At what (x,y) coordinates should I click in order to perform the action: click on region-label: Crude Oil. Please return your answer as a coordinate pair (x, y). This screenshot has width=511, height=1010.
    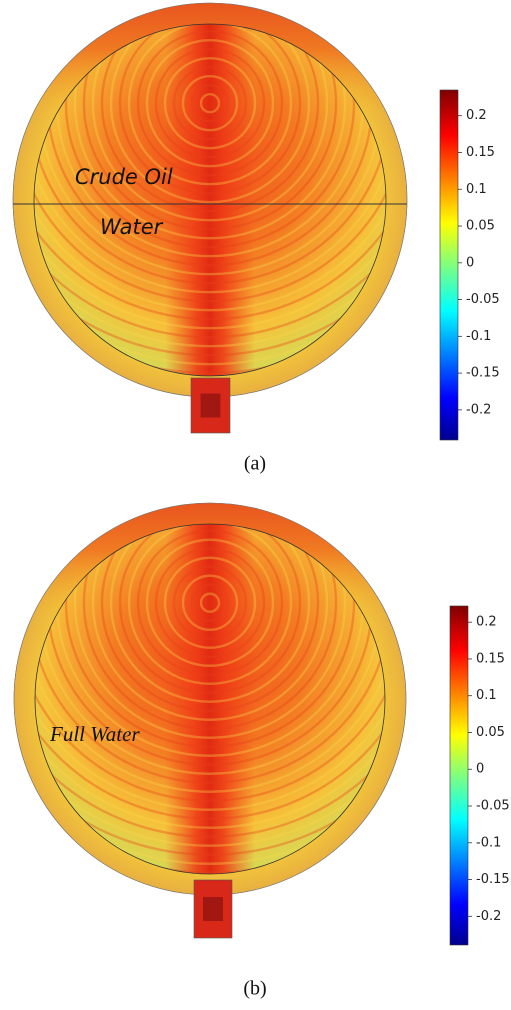
    Looking at the image, I should click on (124, 177).